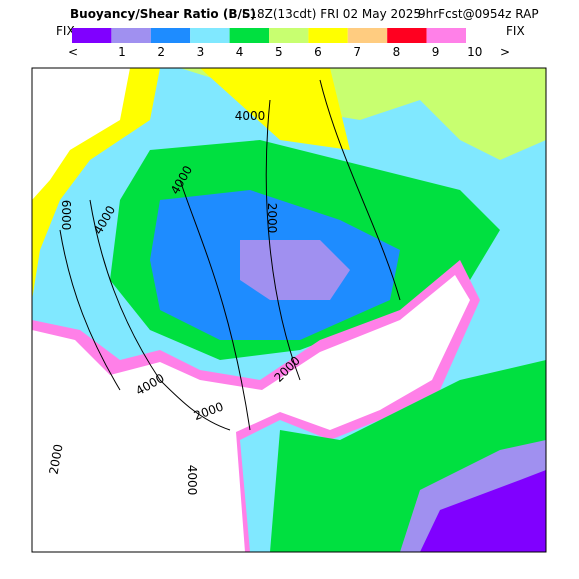  I want to click on legend-tick: 2, so click(161, 52).